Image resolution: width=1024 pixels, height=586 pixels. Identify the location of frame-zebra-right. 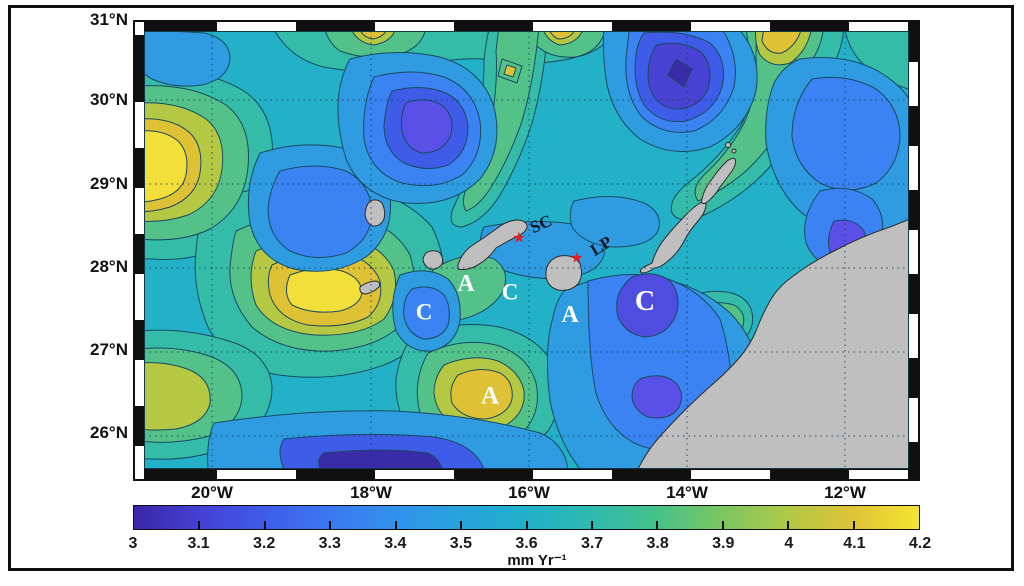
(913, 250).